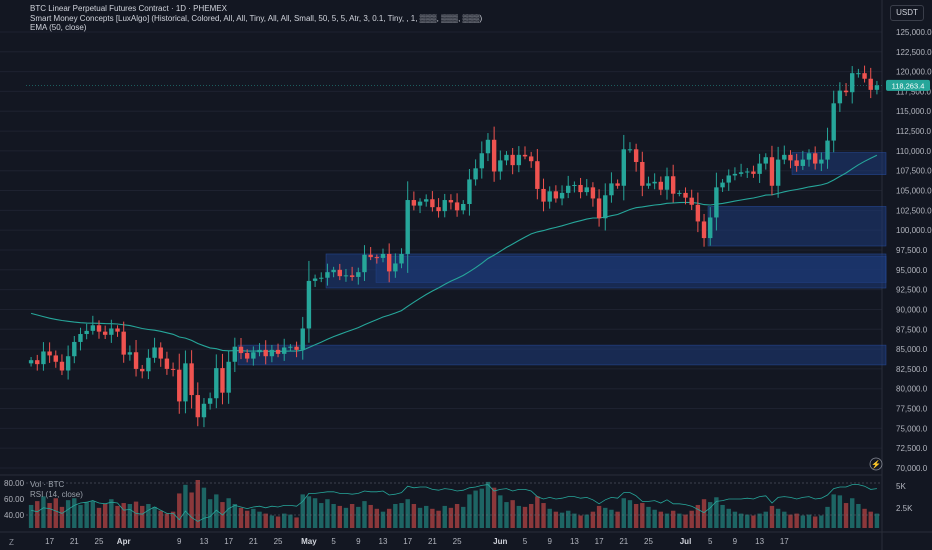 This screenshot has width=932, height=550. What do you see at coordinates (309, 541) in the screenshot?
I see `x-tick-label: May` at bounding box center [309, 541].